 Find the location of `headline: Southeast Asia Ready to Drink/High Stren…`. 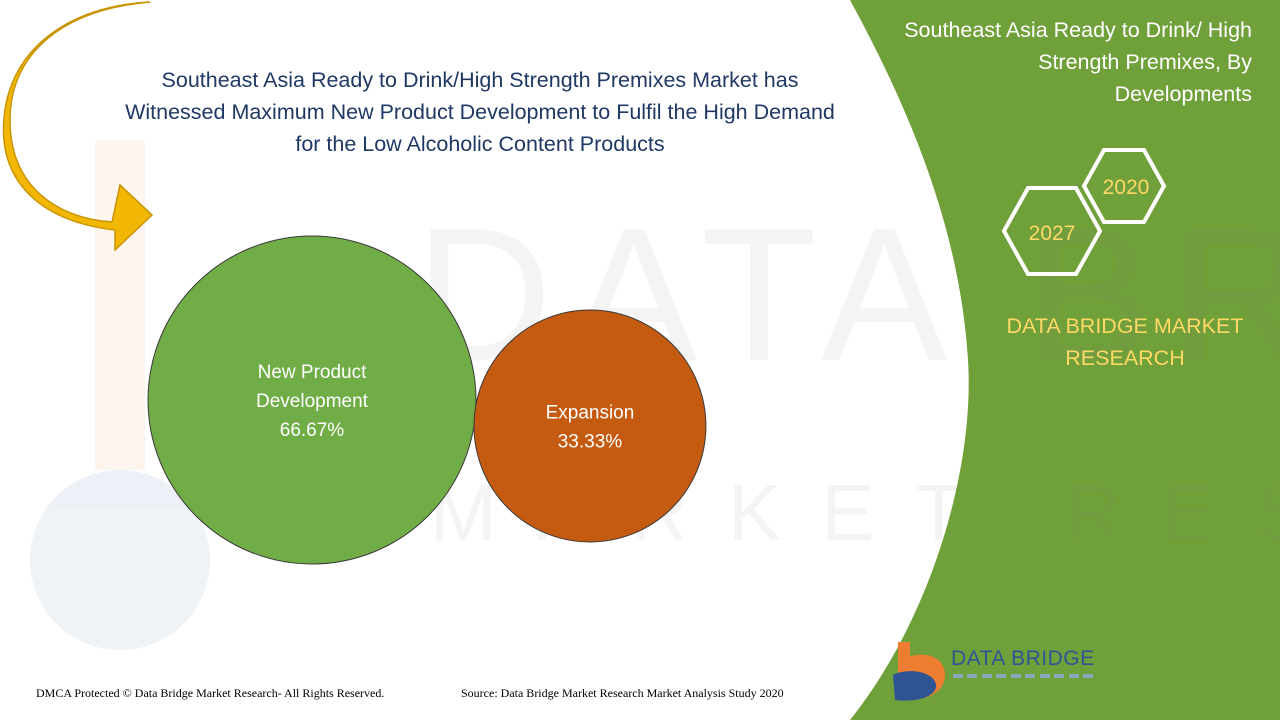

headline: Southeast Asia Ready to Drink/High Stren… is located at coordinates (480, 112).